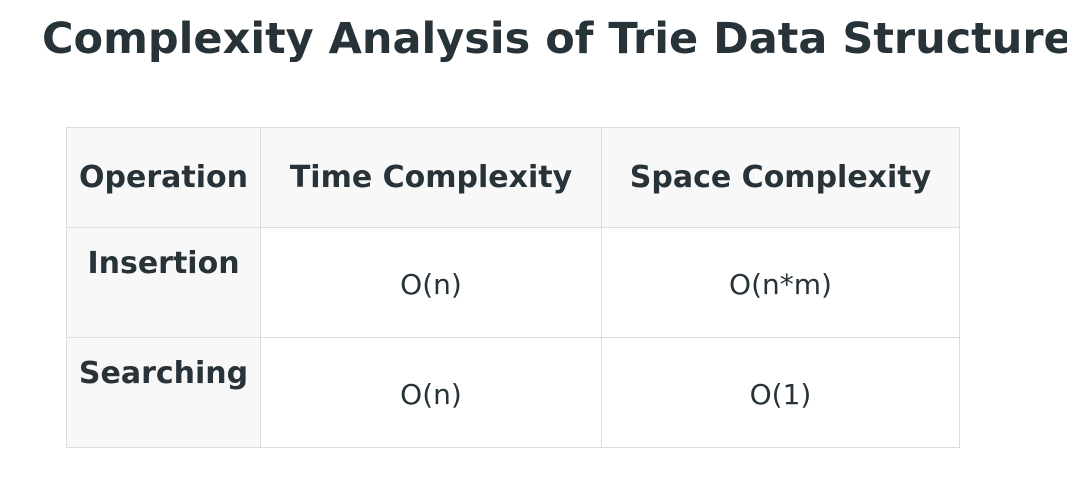  What do you see at coordinates (780, 282) in the screenshot?
I see `space-complexity-cell: O(n*m)` at bounding box center [780, 282].